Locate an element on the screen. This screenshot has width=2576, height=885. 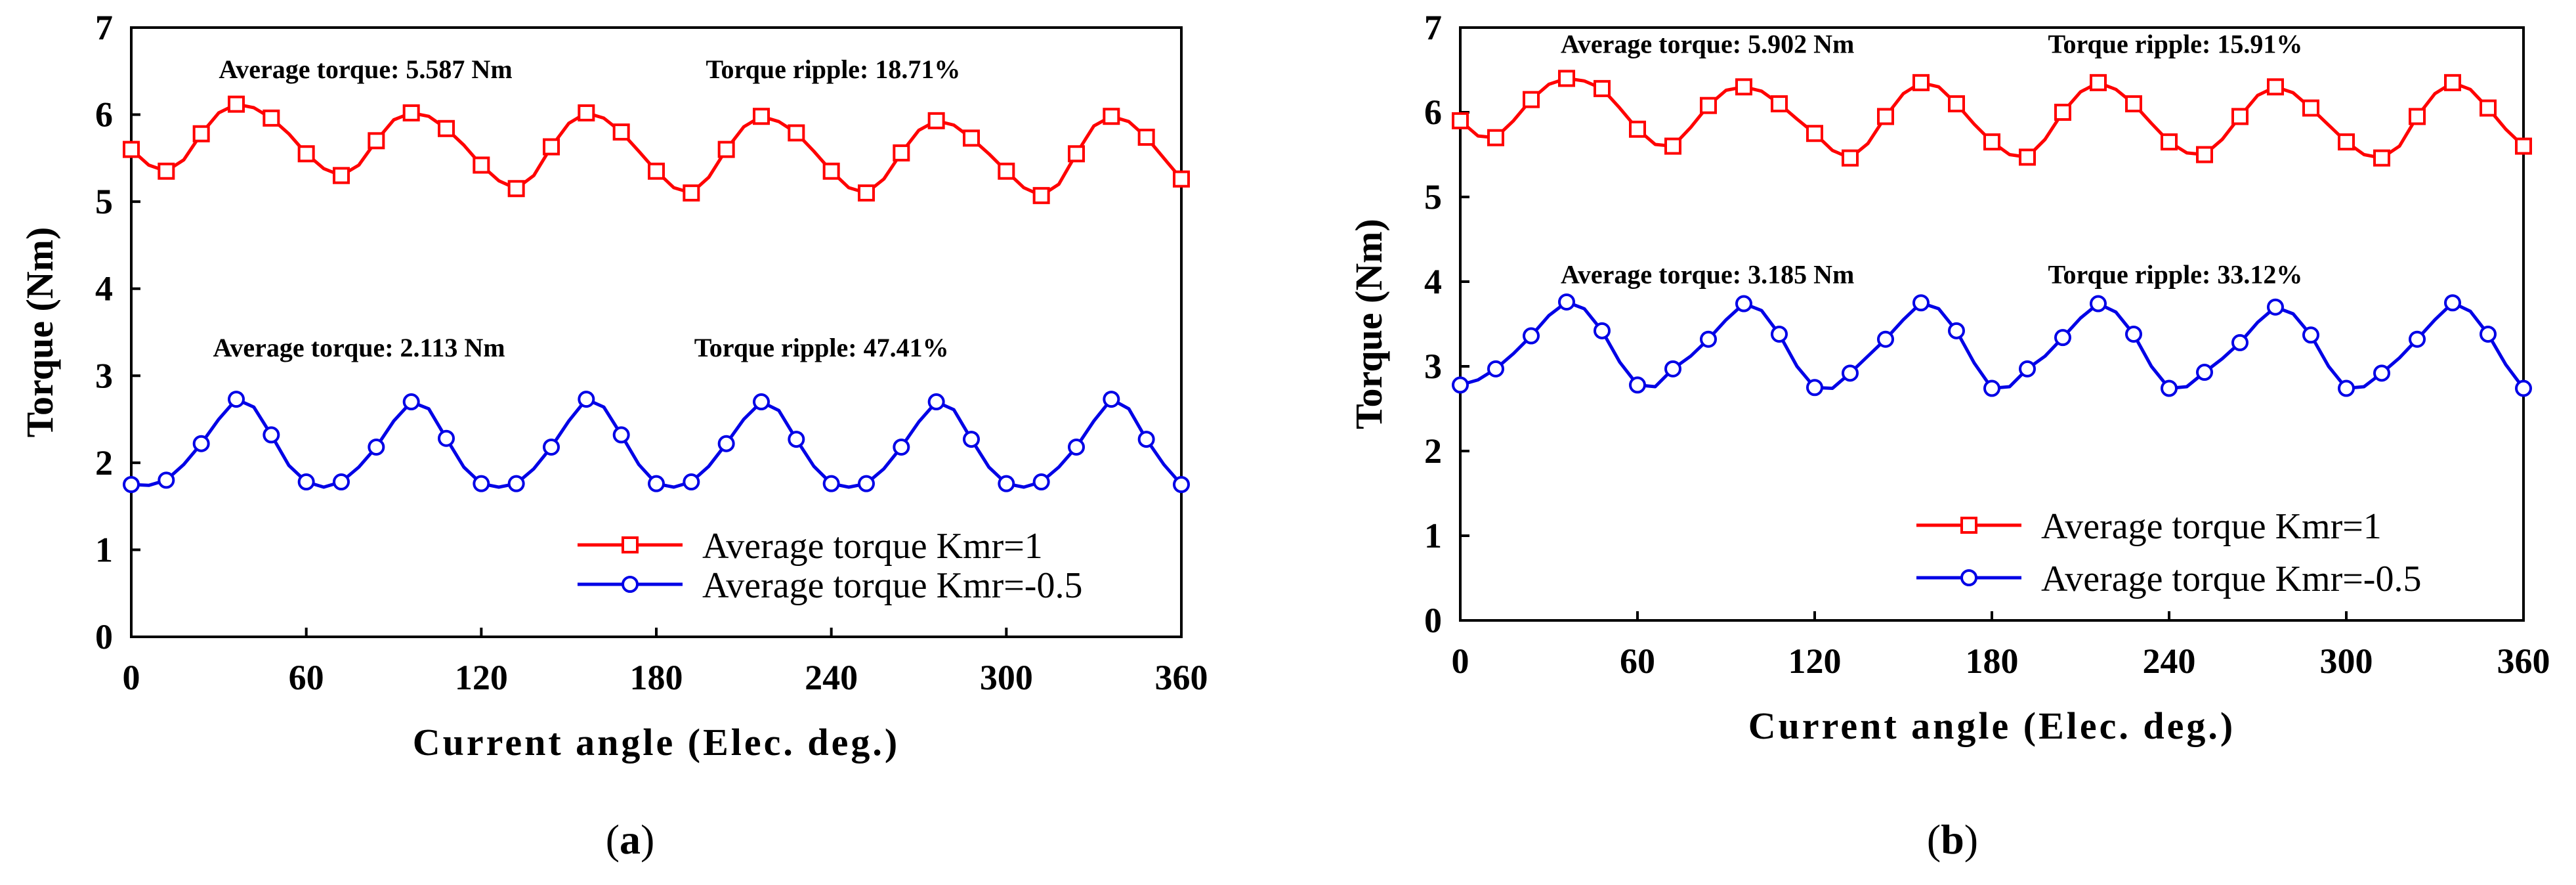
legend-label: Average torque Kmr=-0.5 is located at coordinates (2231, 579).